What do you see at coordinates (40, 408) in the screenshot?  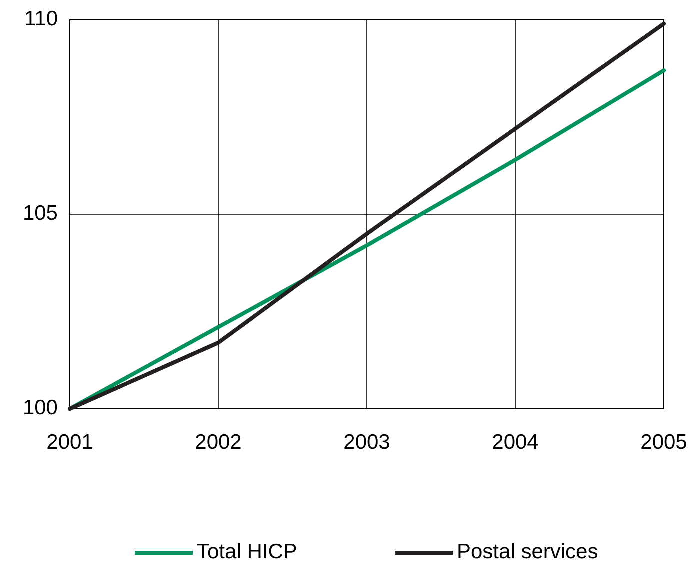 I see `y-tick-label: 100` at bounding box center [40, 408].